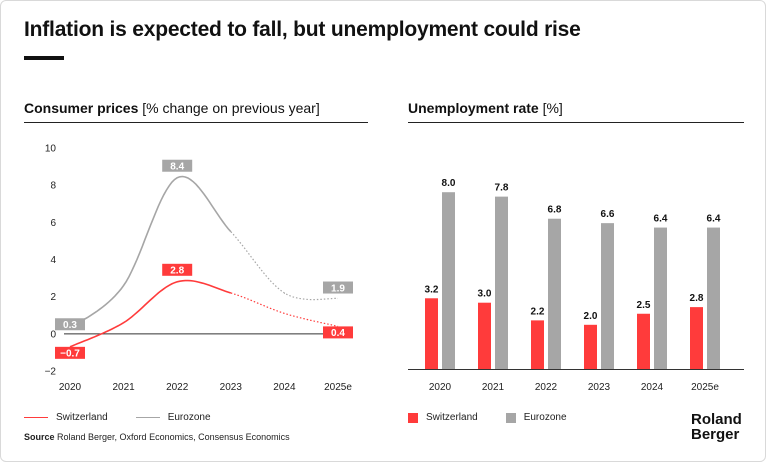 This screenshot has width=768, height=464. I want to click on switzerland-line-swatch, so click(36, 417).